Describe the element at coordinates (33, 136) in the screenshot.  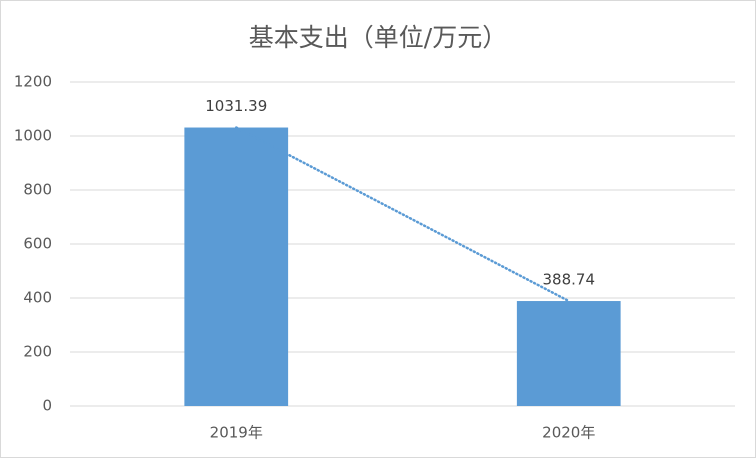
I see `y-tick-label: 1000` at that location.